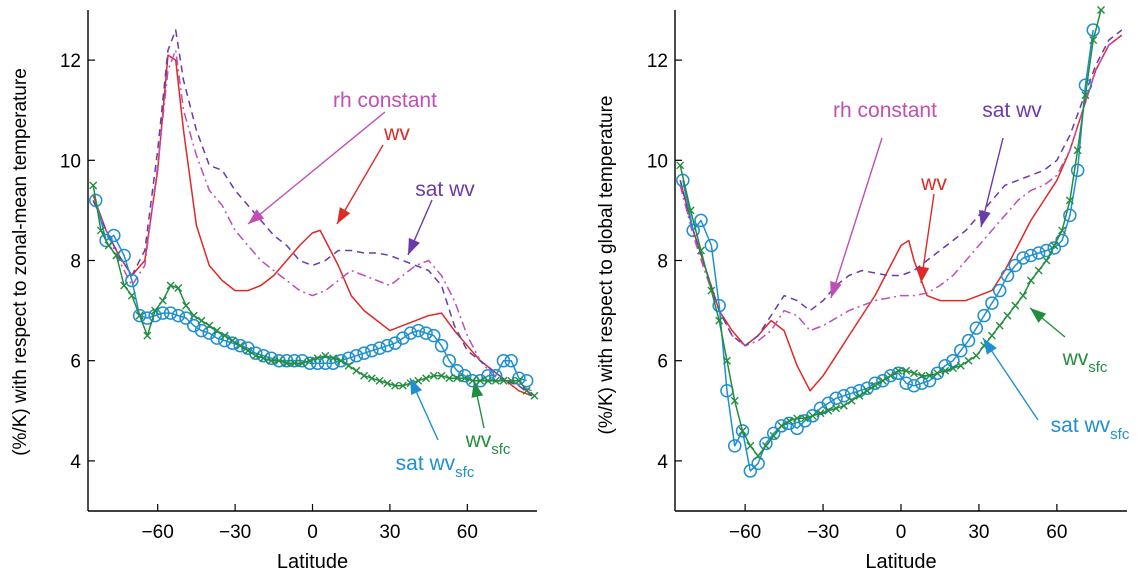 This screenshot has width=1137, height=579. I want to click on wv-sfc-series-line, so click(313, 291).